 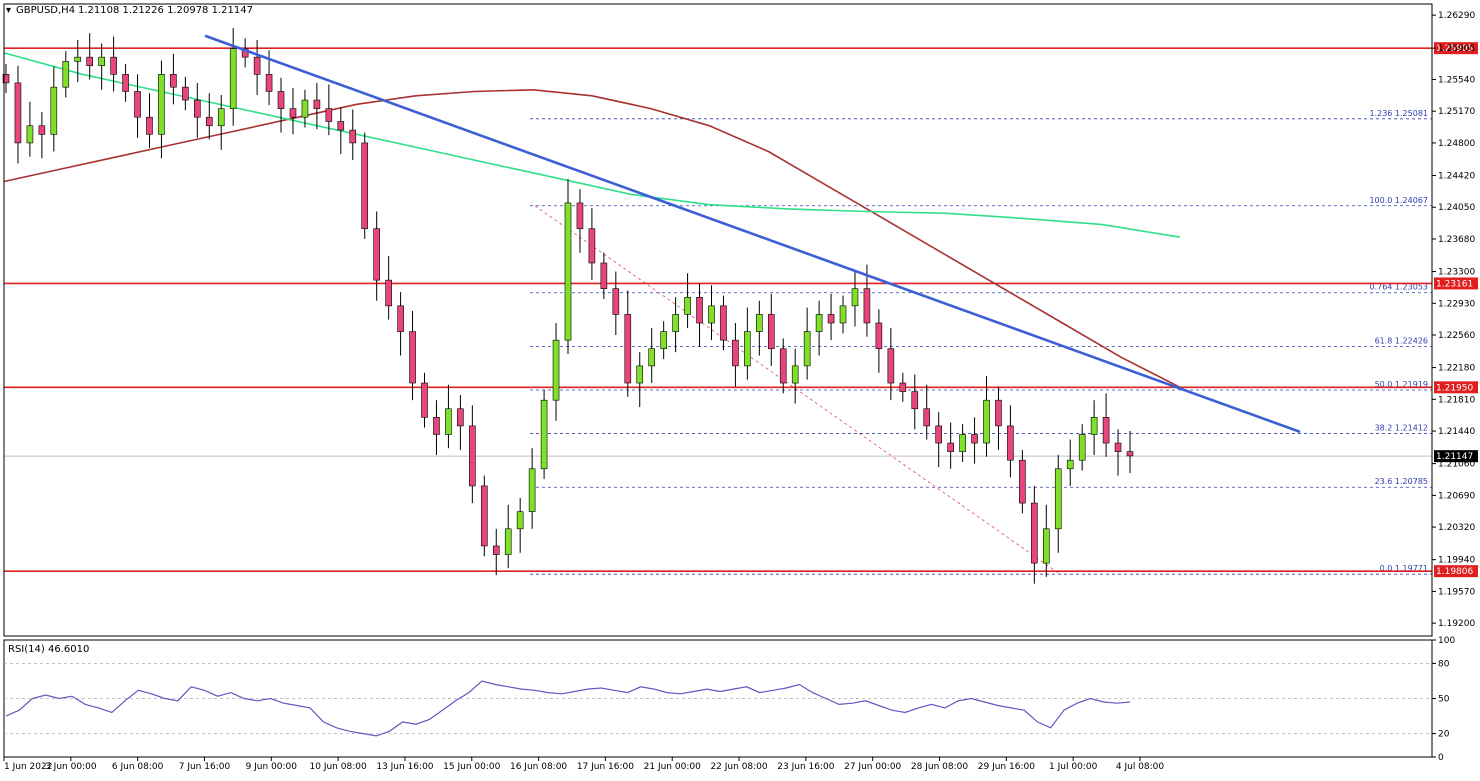 I want to click on y-tick-label: 1.22930, so click(x=1456, y=304).